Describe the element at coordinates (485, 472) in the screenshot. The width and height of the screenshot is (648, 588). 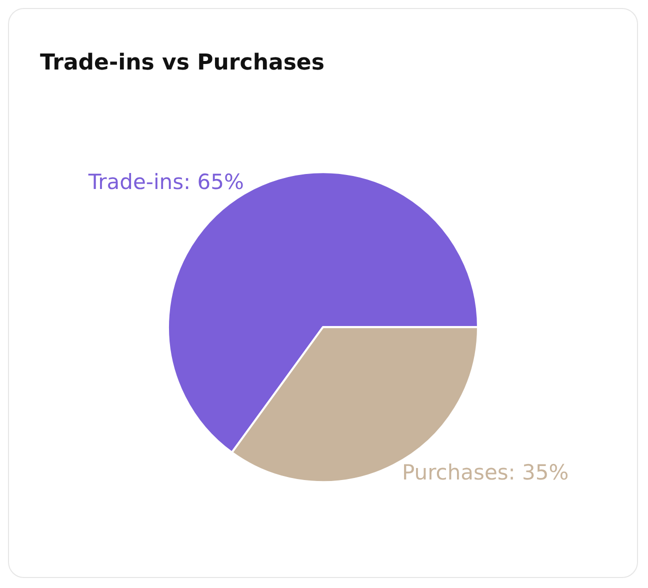
I see `slice-label: Purchases: 35%` at that location.